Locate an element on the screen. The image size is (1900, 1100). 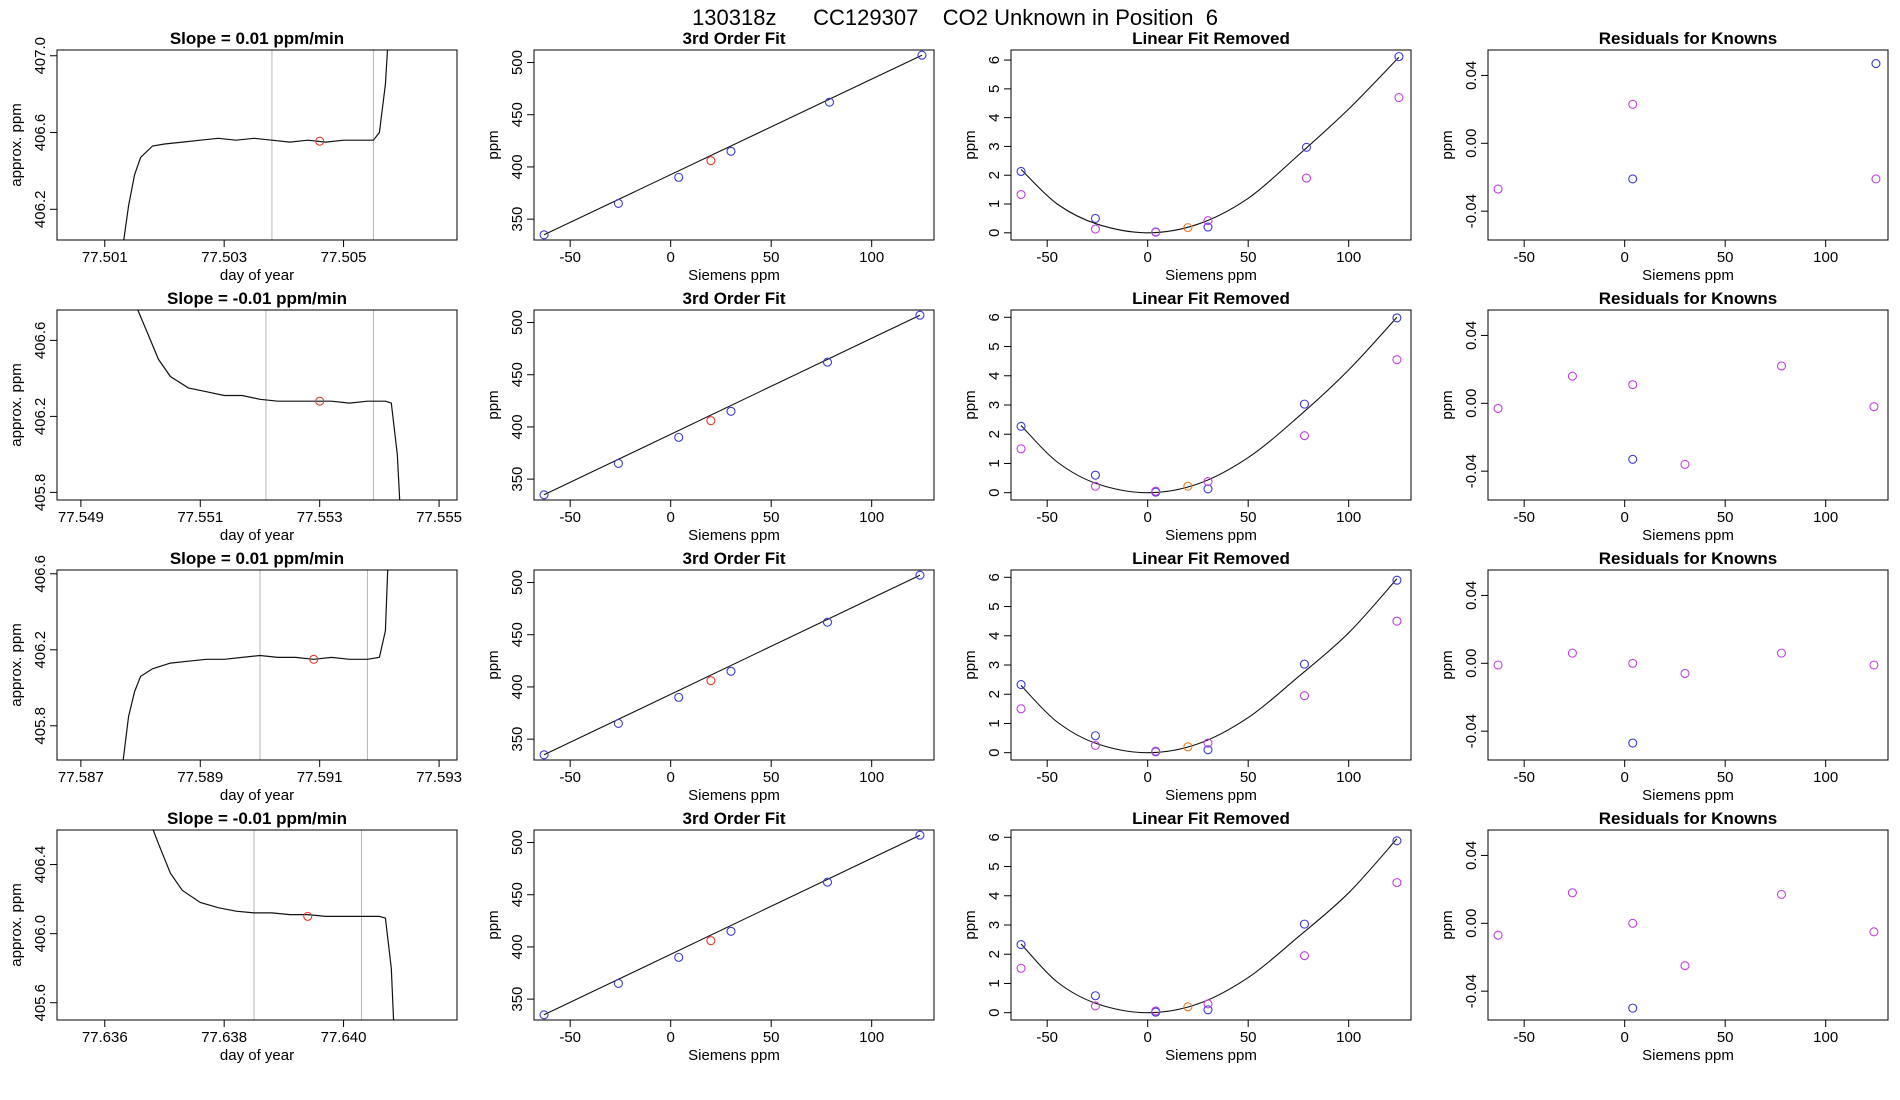
x-tick-label: 77.551 is located at coordinates (200, 517).